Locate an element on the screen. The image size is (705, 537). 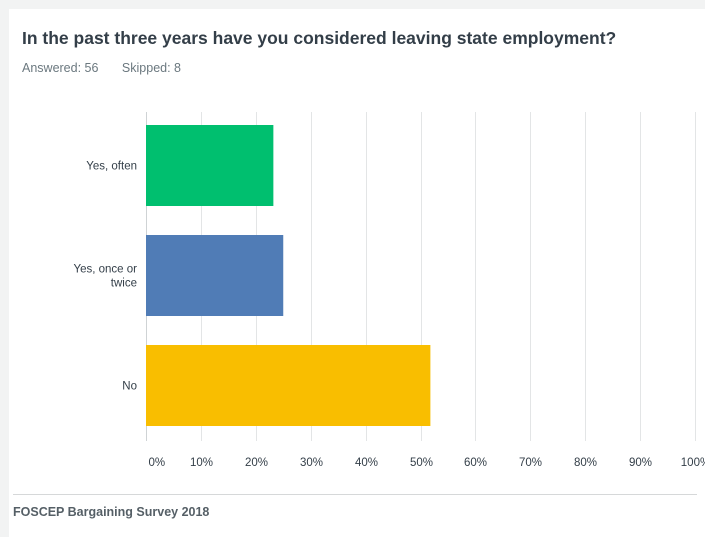
x-tick-label: 30% is located at coordinates (311, 463).